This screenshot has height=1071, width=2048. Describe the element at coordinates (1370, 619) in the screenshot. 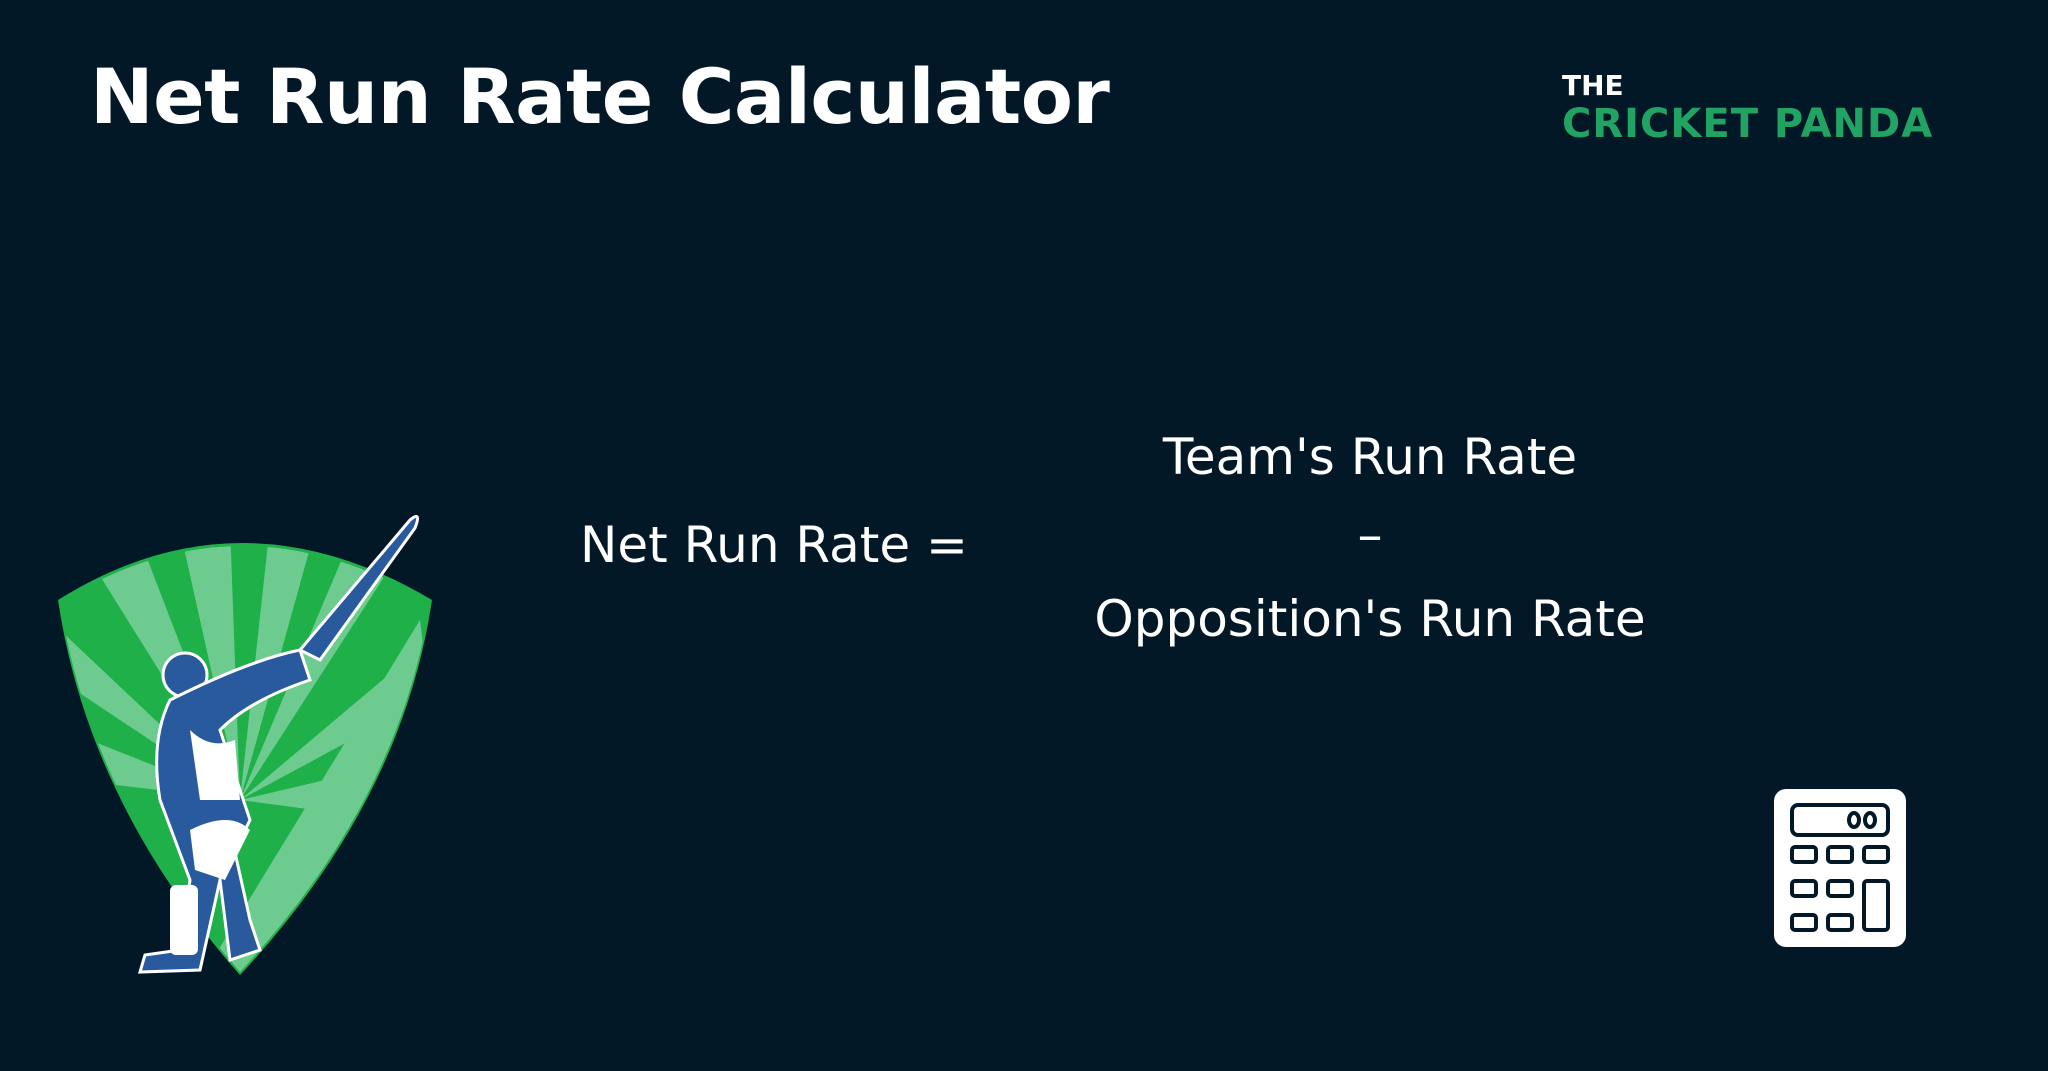

I see `formula-denominator: Opposition's Run Rate` at that location.